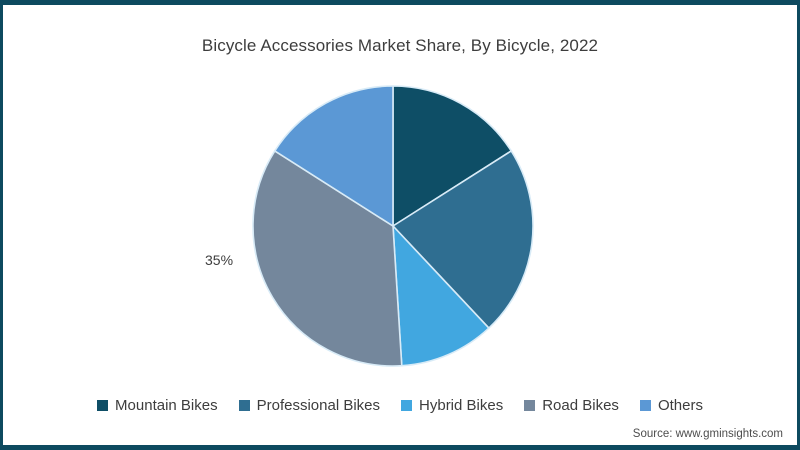 Image resolution: width=800 pixels, height=450 pixels. Describe the element at coordinates (707, 434) in the screenshot. I see `source-attribution: Source: www.gminsights.com` at that location.